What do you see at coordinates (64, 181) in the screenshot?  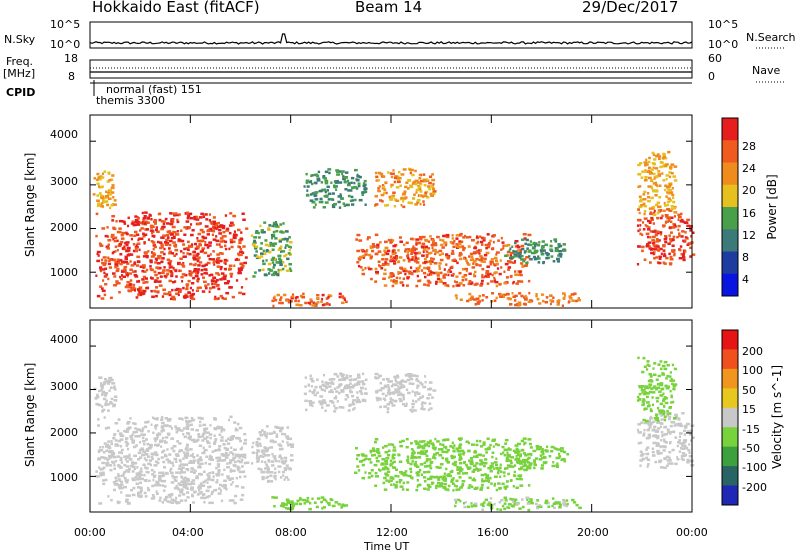 I see `power-ytick-3000: 3000` at bounding box center [64, 181].